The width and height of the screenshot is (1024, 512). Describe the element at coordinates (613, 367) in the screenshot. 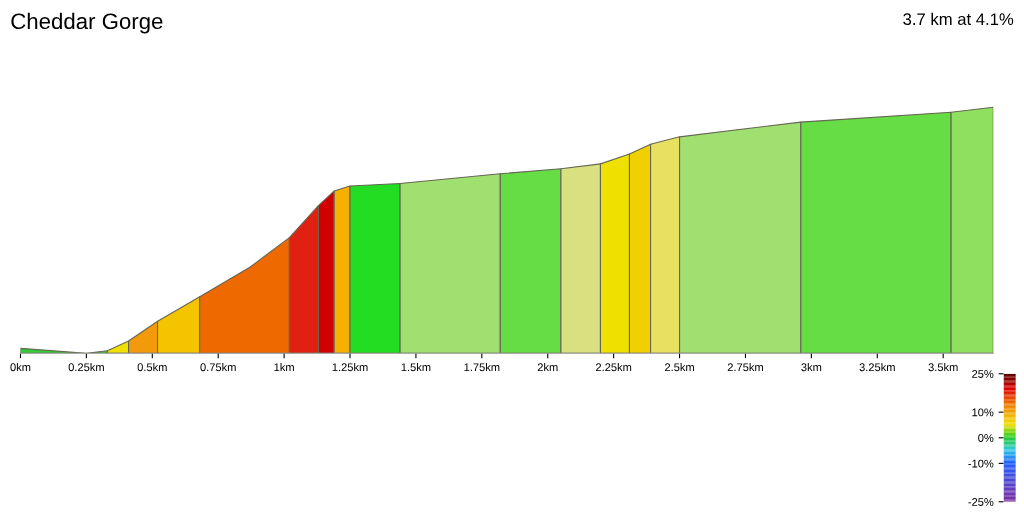

I see `x-tick-label: 2.25km` at that location.